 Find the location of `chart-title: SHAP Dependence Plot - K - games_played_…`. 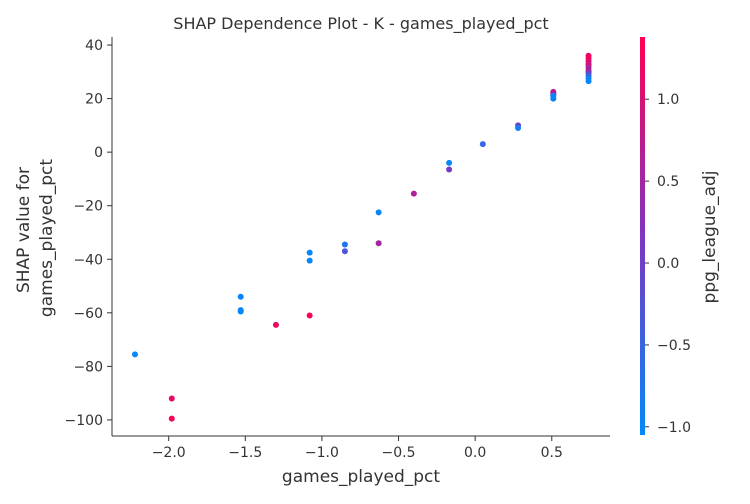

chart-title: SHAP Dependence Plot - K - games_played_… is located at coordinates (360, 24).